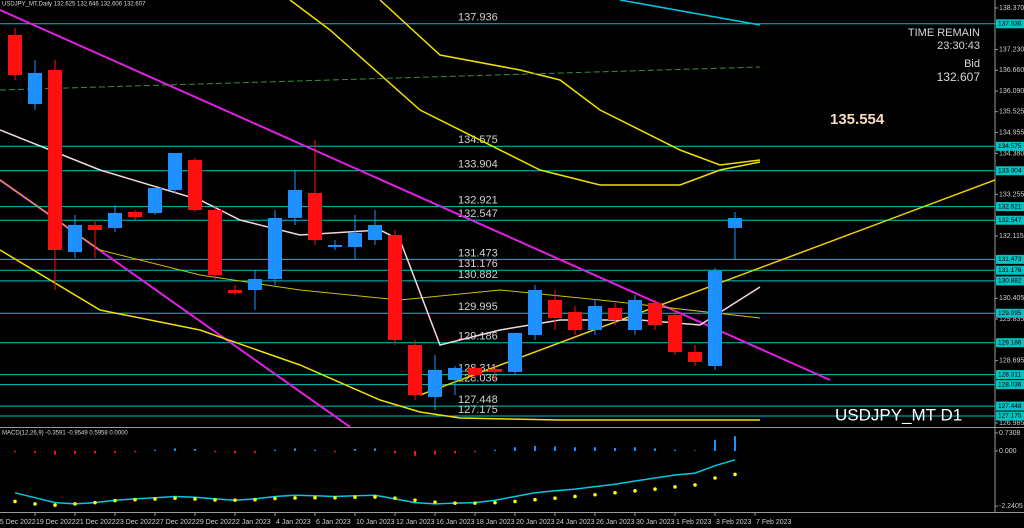  I want to click on x-tick-label: 26 Jan 2023, so click(615, 522).